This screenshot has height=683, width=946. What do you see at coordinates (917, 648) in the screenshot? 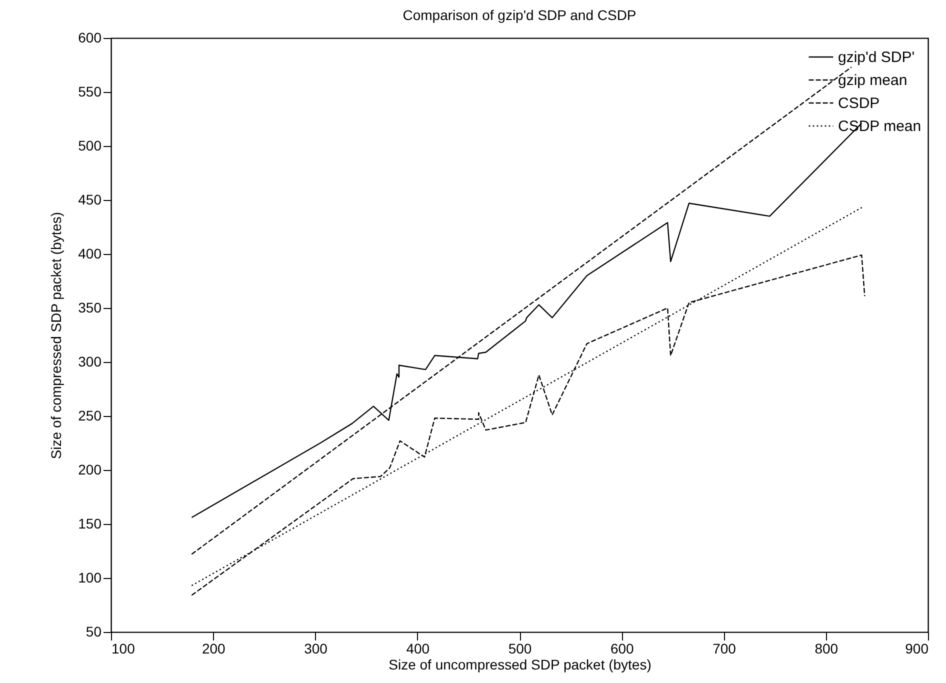
I see `x-tick-label: 900` at bounding box center [917, 648].